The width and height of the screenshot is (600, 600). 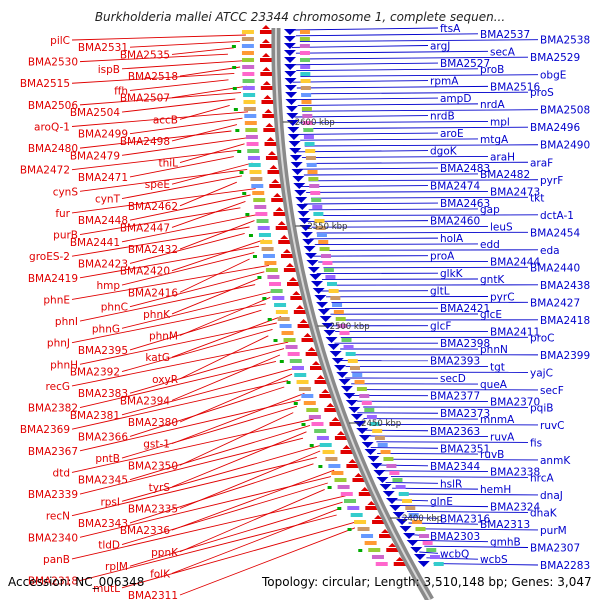 I want to click on gene-label: BMA2363, so click(x=455, y=432).